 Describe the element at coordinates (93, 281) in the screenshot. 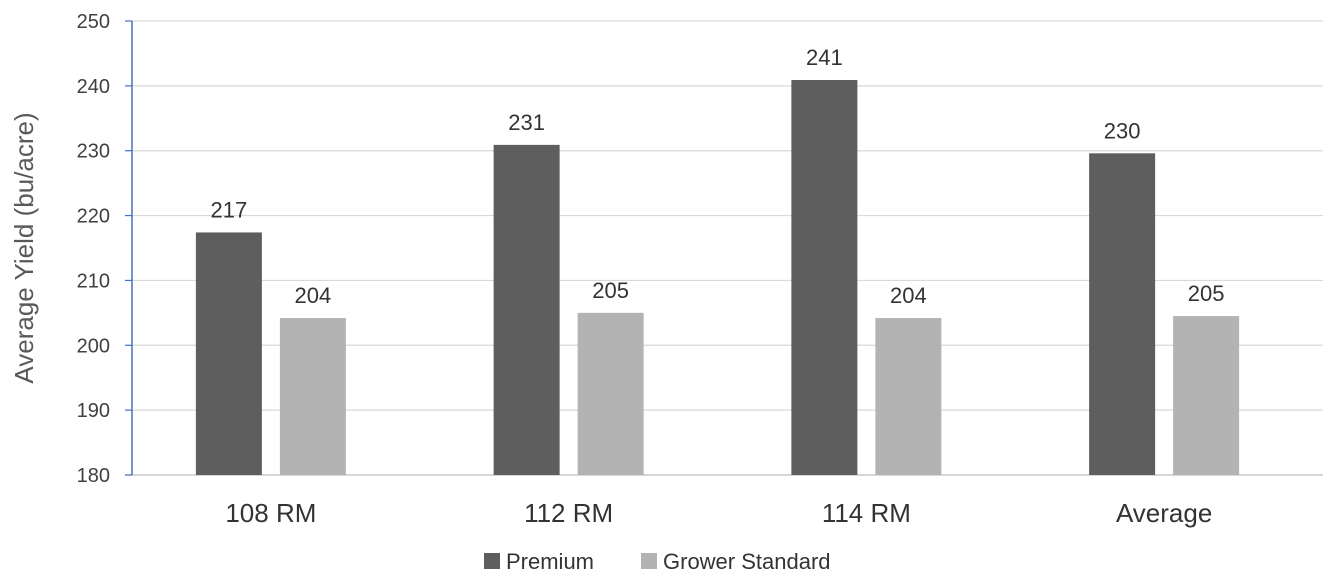

I see `y-tick-label: 210` at that location.